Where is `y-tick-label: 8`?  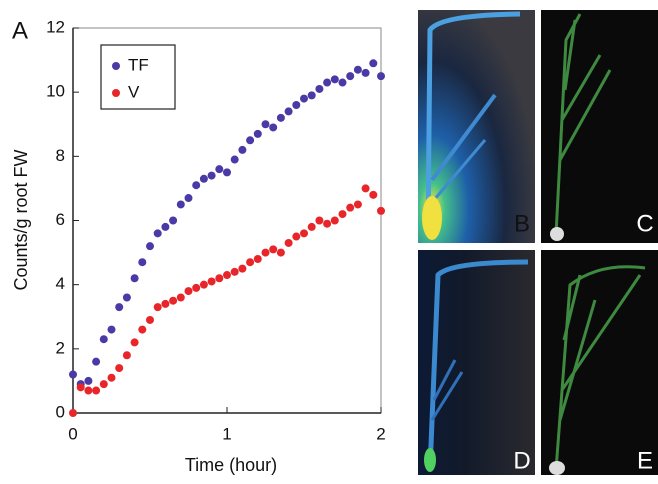
y-tick-label: 8 is located at coordinates (60, 155).